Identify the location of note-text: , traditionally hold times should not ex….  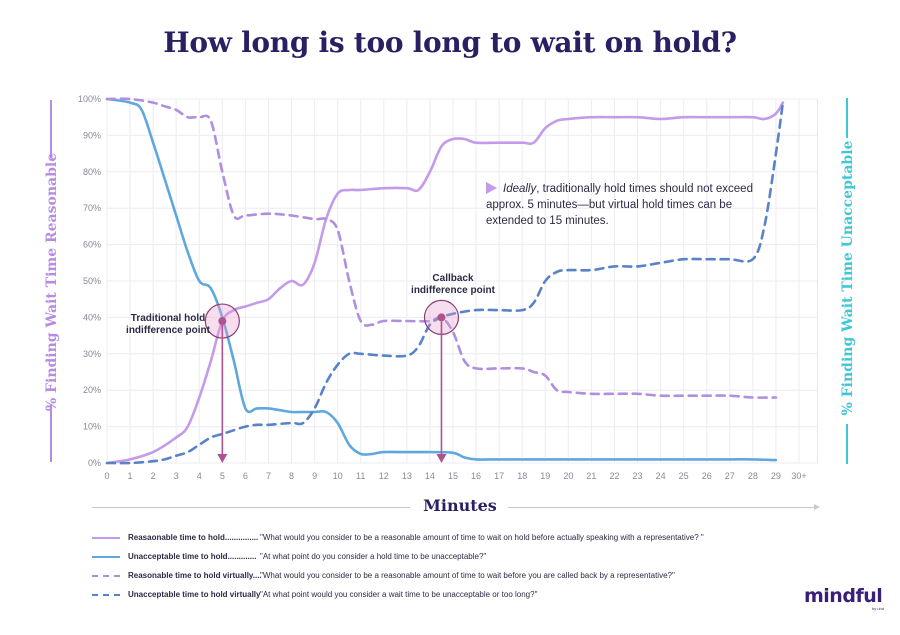
(619, 205).